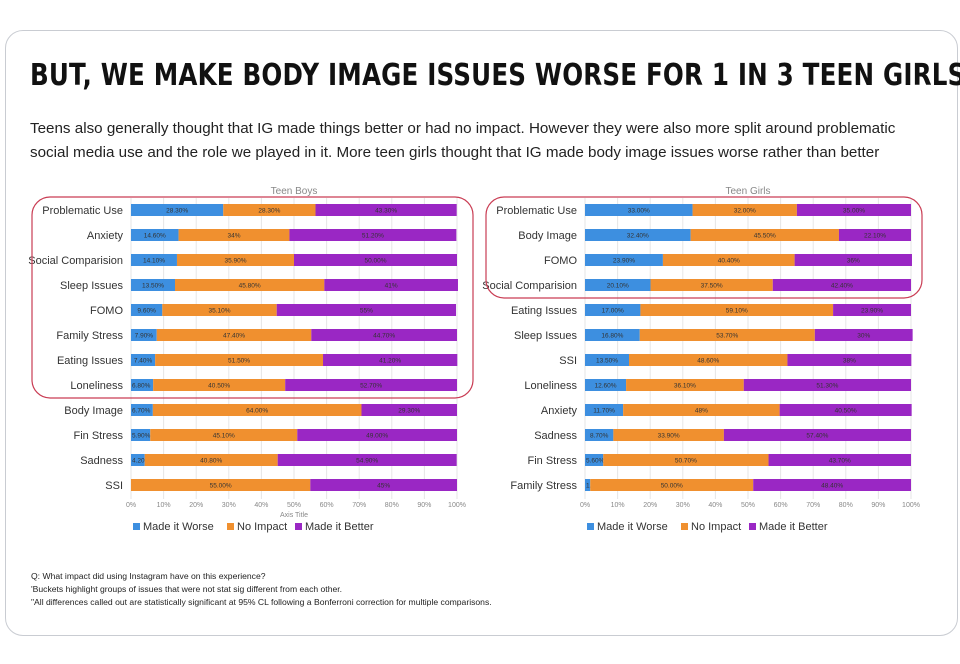 This screenshot has height=664, width=960. I want to click on data-label-no-impact-loneliness: 40.50%, so click(219, 385).